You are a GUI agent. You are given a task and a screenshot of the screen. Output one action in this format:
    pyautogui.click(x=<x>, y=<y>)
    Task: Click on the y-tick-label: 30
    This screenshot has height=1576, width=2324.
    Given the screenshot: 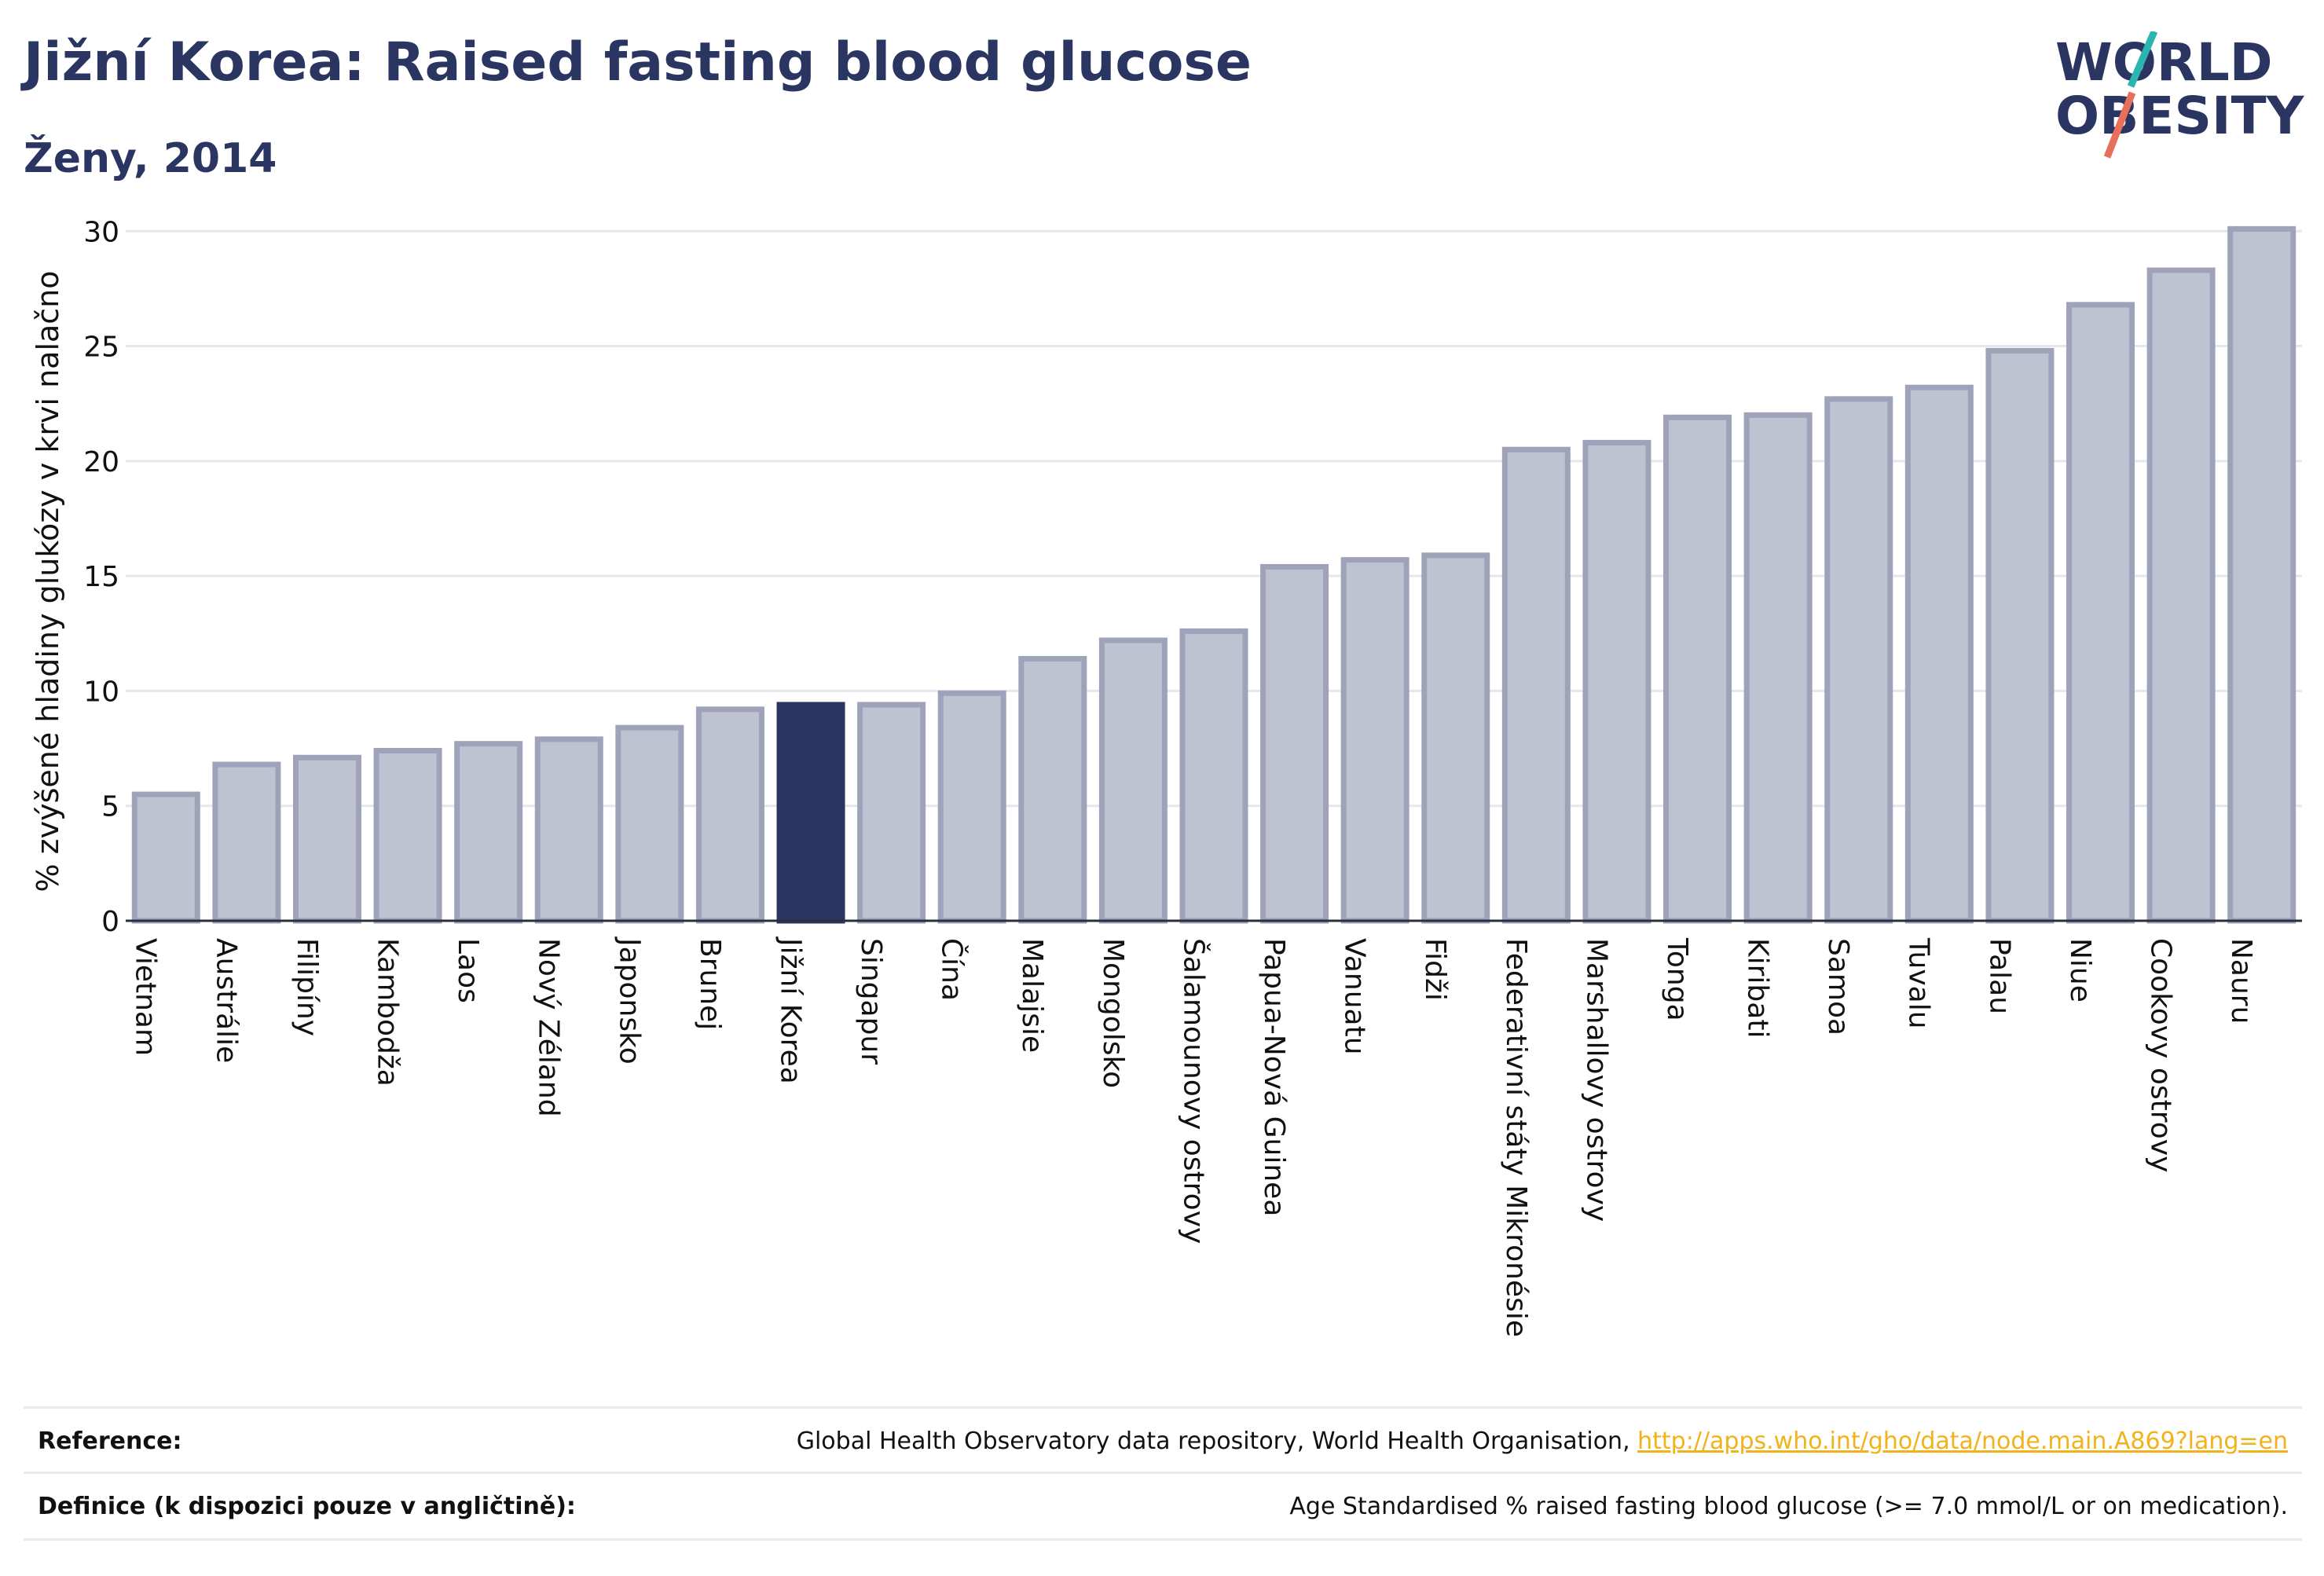 What is the action you would take?
    pyautogui.click(x=101, y=232)
    